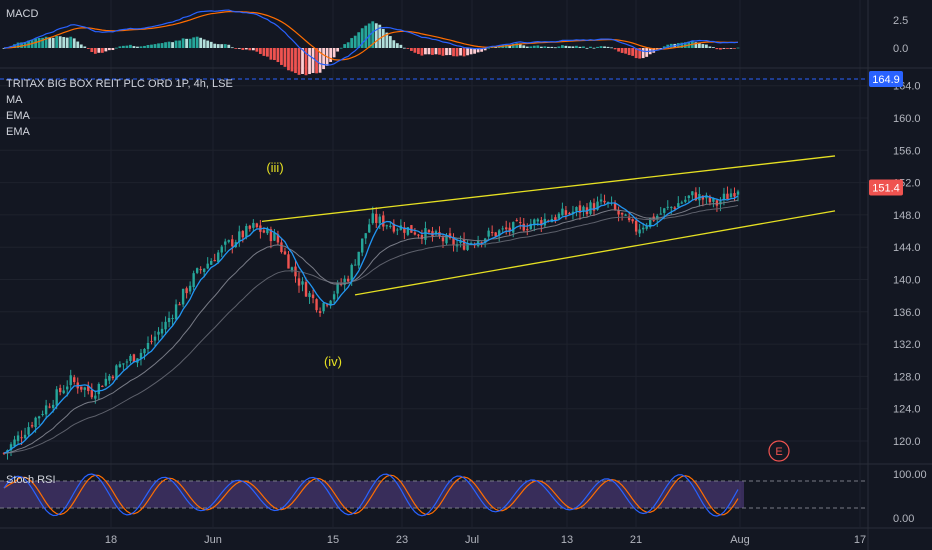 The height and width of the screenshot is (550, 932). I want to click on macd-signal-line, so click(371, 35).